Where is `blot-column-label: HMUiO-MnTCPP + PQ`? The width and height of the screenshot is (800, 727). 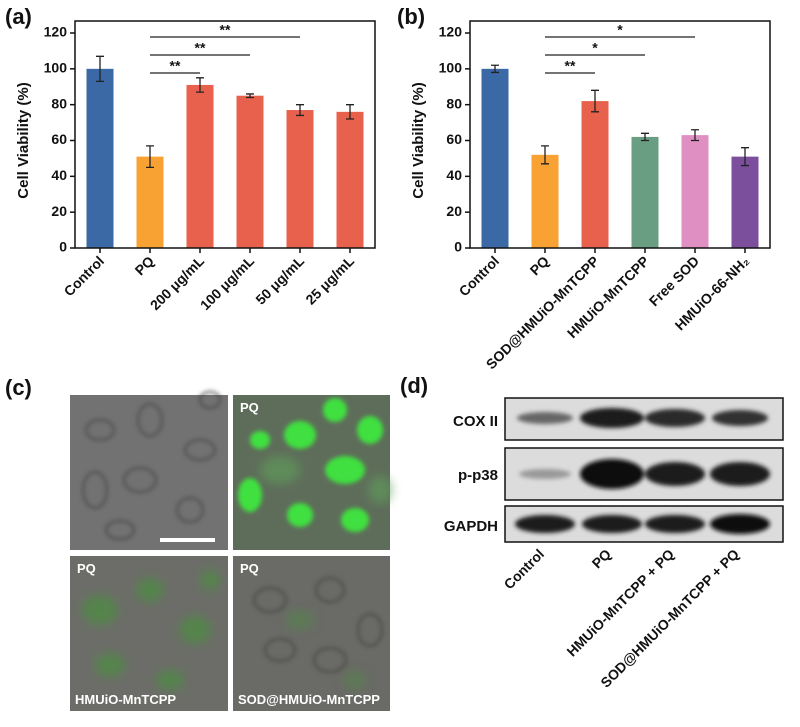 blot-column-label: HMUiO-MnTCPP + PQ is located at coordinates (620, 603).